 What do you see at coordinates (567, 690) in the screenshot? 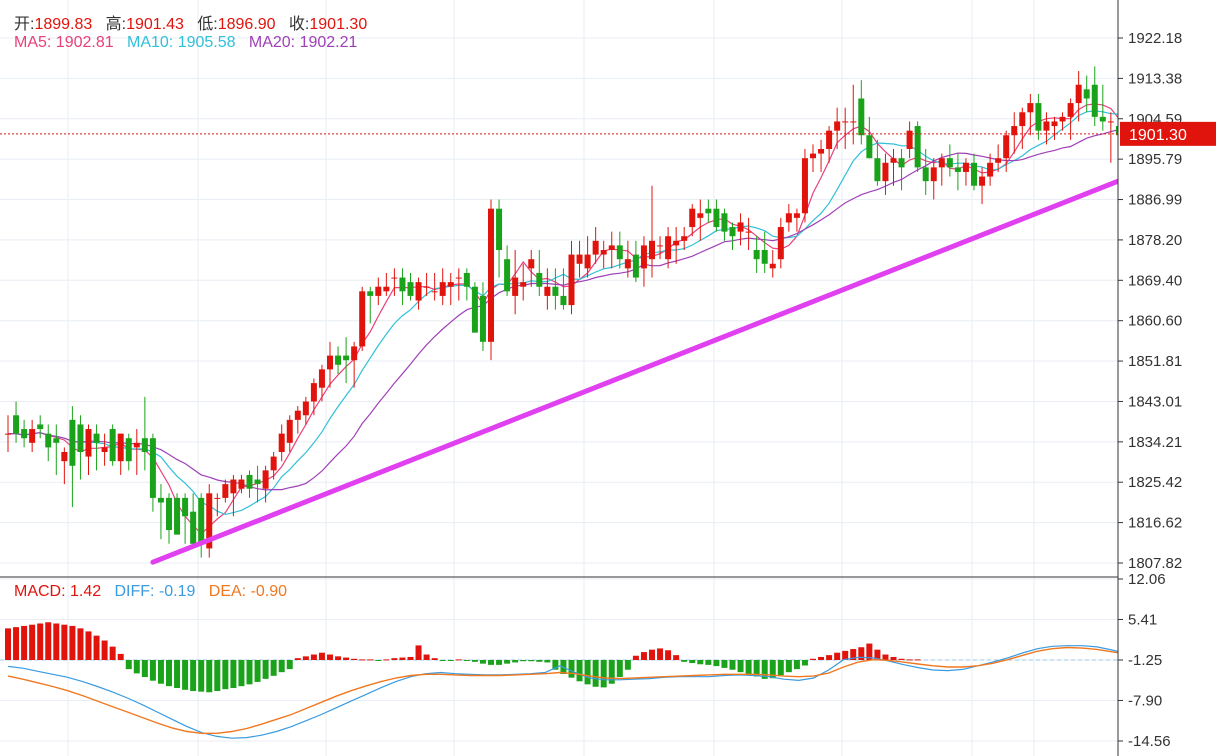
I see `macd-dea-line` at bounding box center [567, 690].